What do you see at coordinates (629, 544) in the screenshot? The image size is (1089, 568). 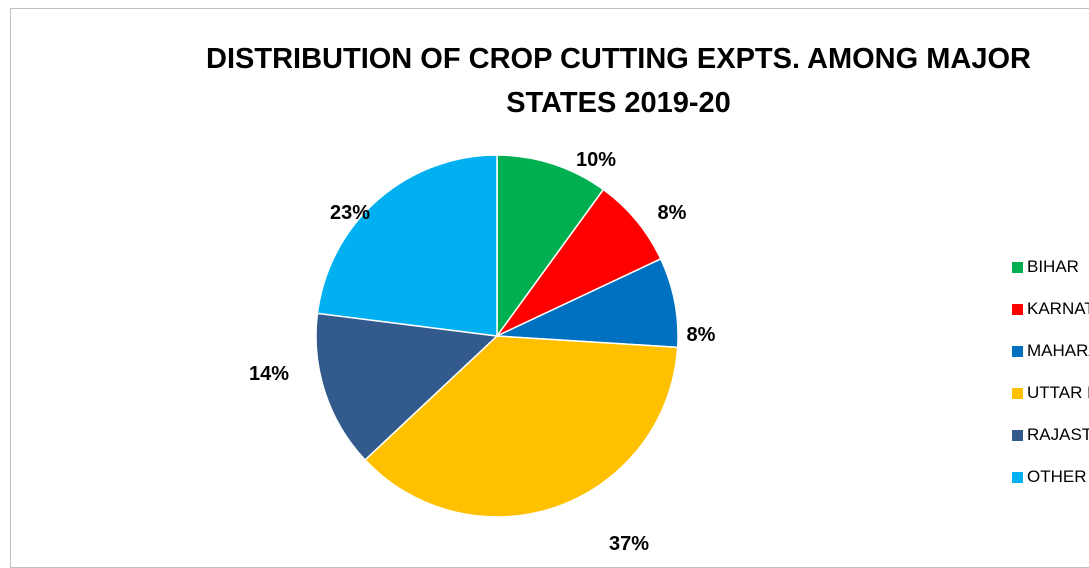 I see `data-label-uttar-pradesh: 37%` at bounding box center [629, 544].